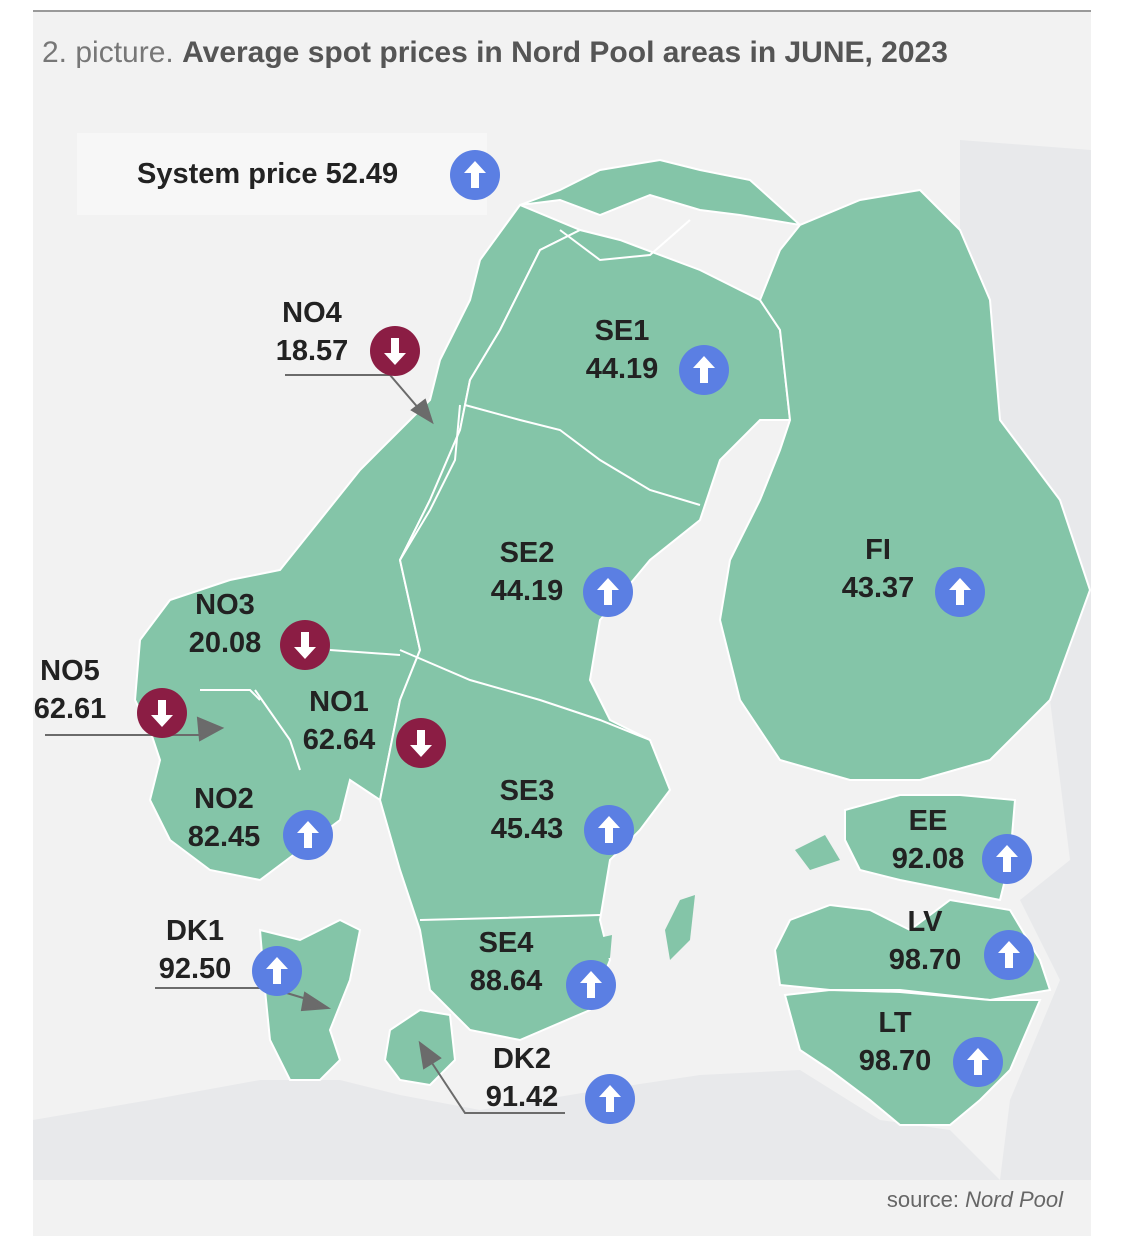 The height and width of the screenshot is (1250, 1125). I want to click on area-label-SE2: SE2 44.19, so click(527, 572).